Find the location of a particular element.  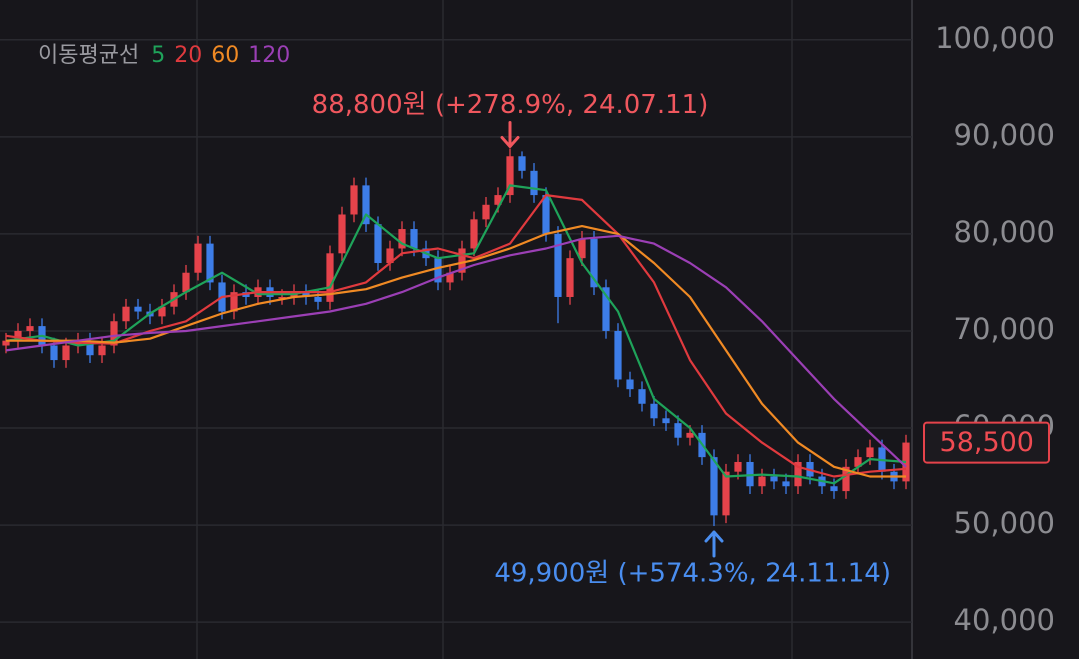

y-tick-label: 70,000 is located at coordinates (1004, 329).